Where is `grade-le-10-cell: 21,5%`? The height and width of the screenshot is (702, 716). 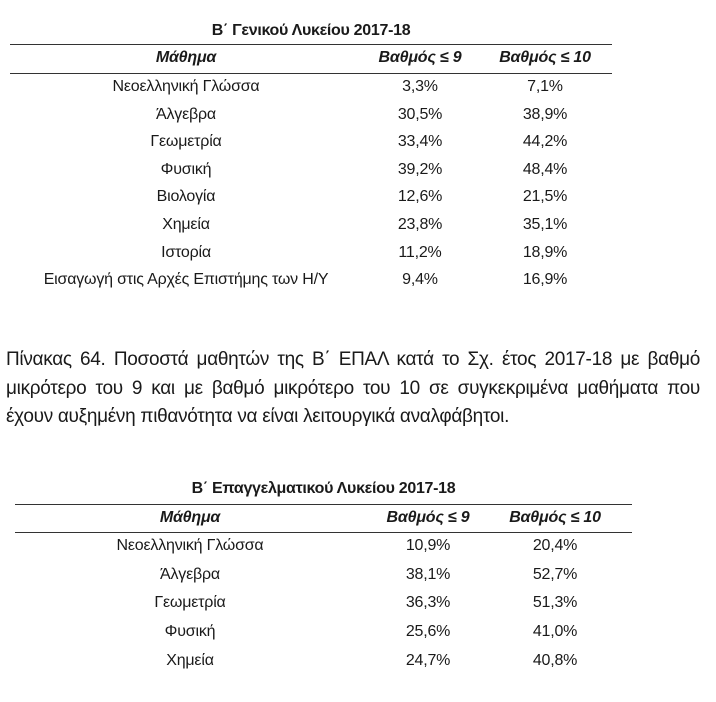
grade-le-10-cell: 21,5% is located at coordinates (545, 197).